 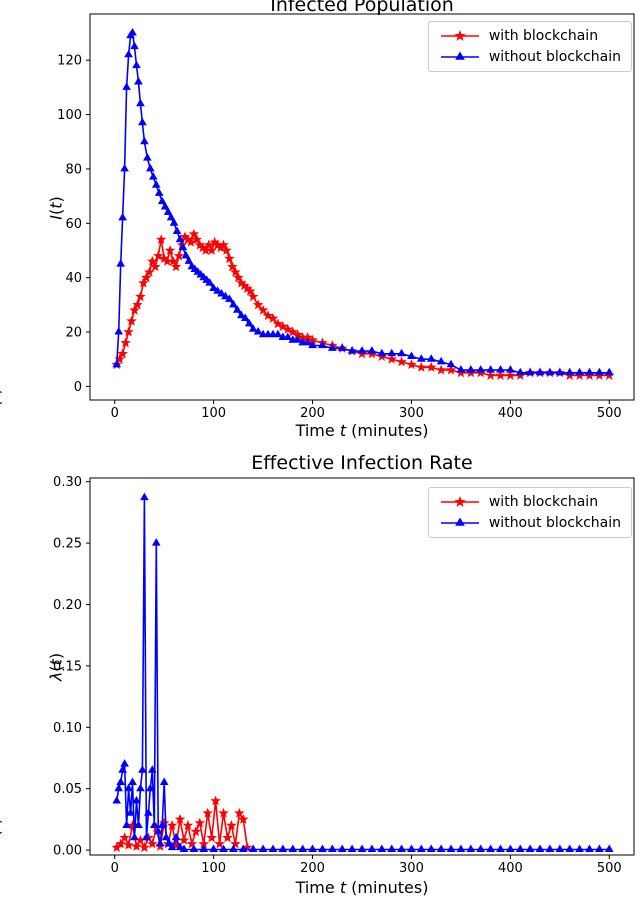 What do you see at coordinates (362, 463) in the screenshot?
I see `chart2-title: Effective Infection Rate` at bounding box center [362, 463].